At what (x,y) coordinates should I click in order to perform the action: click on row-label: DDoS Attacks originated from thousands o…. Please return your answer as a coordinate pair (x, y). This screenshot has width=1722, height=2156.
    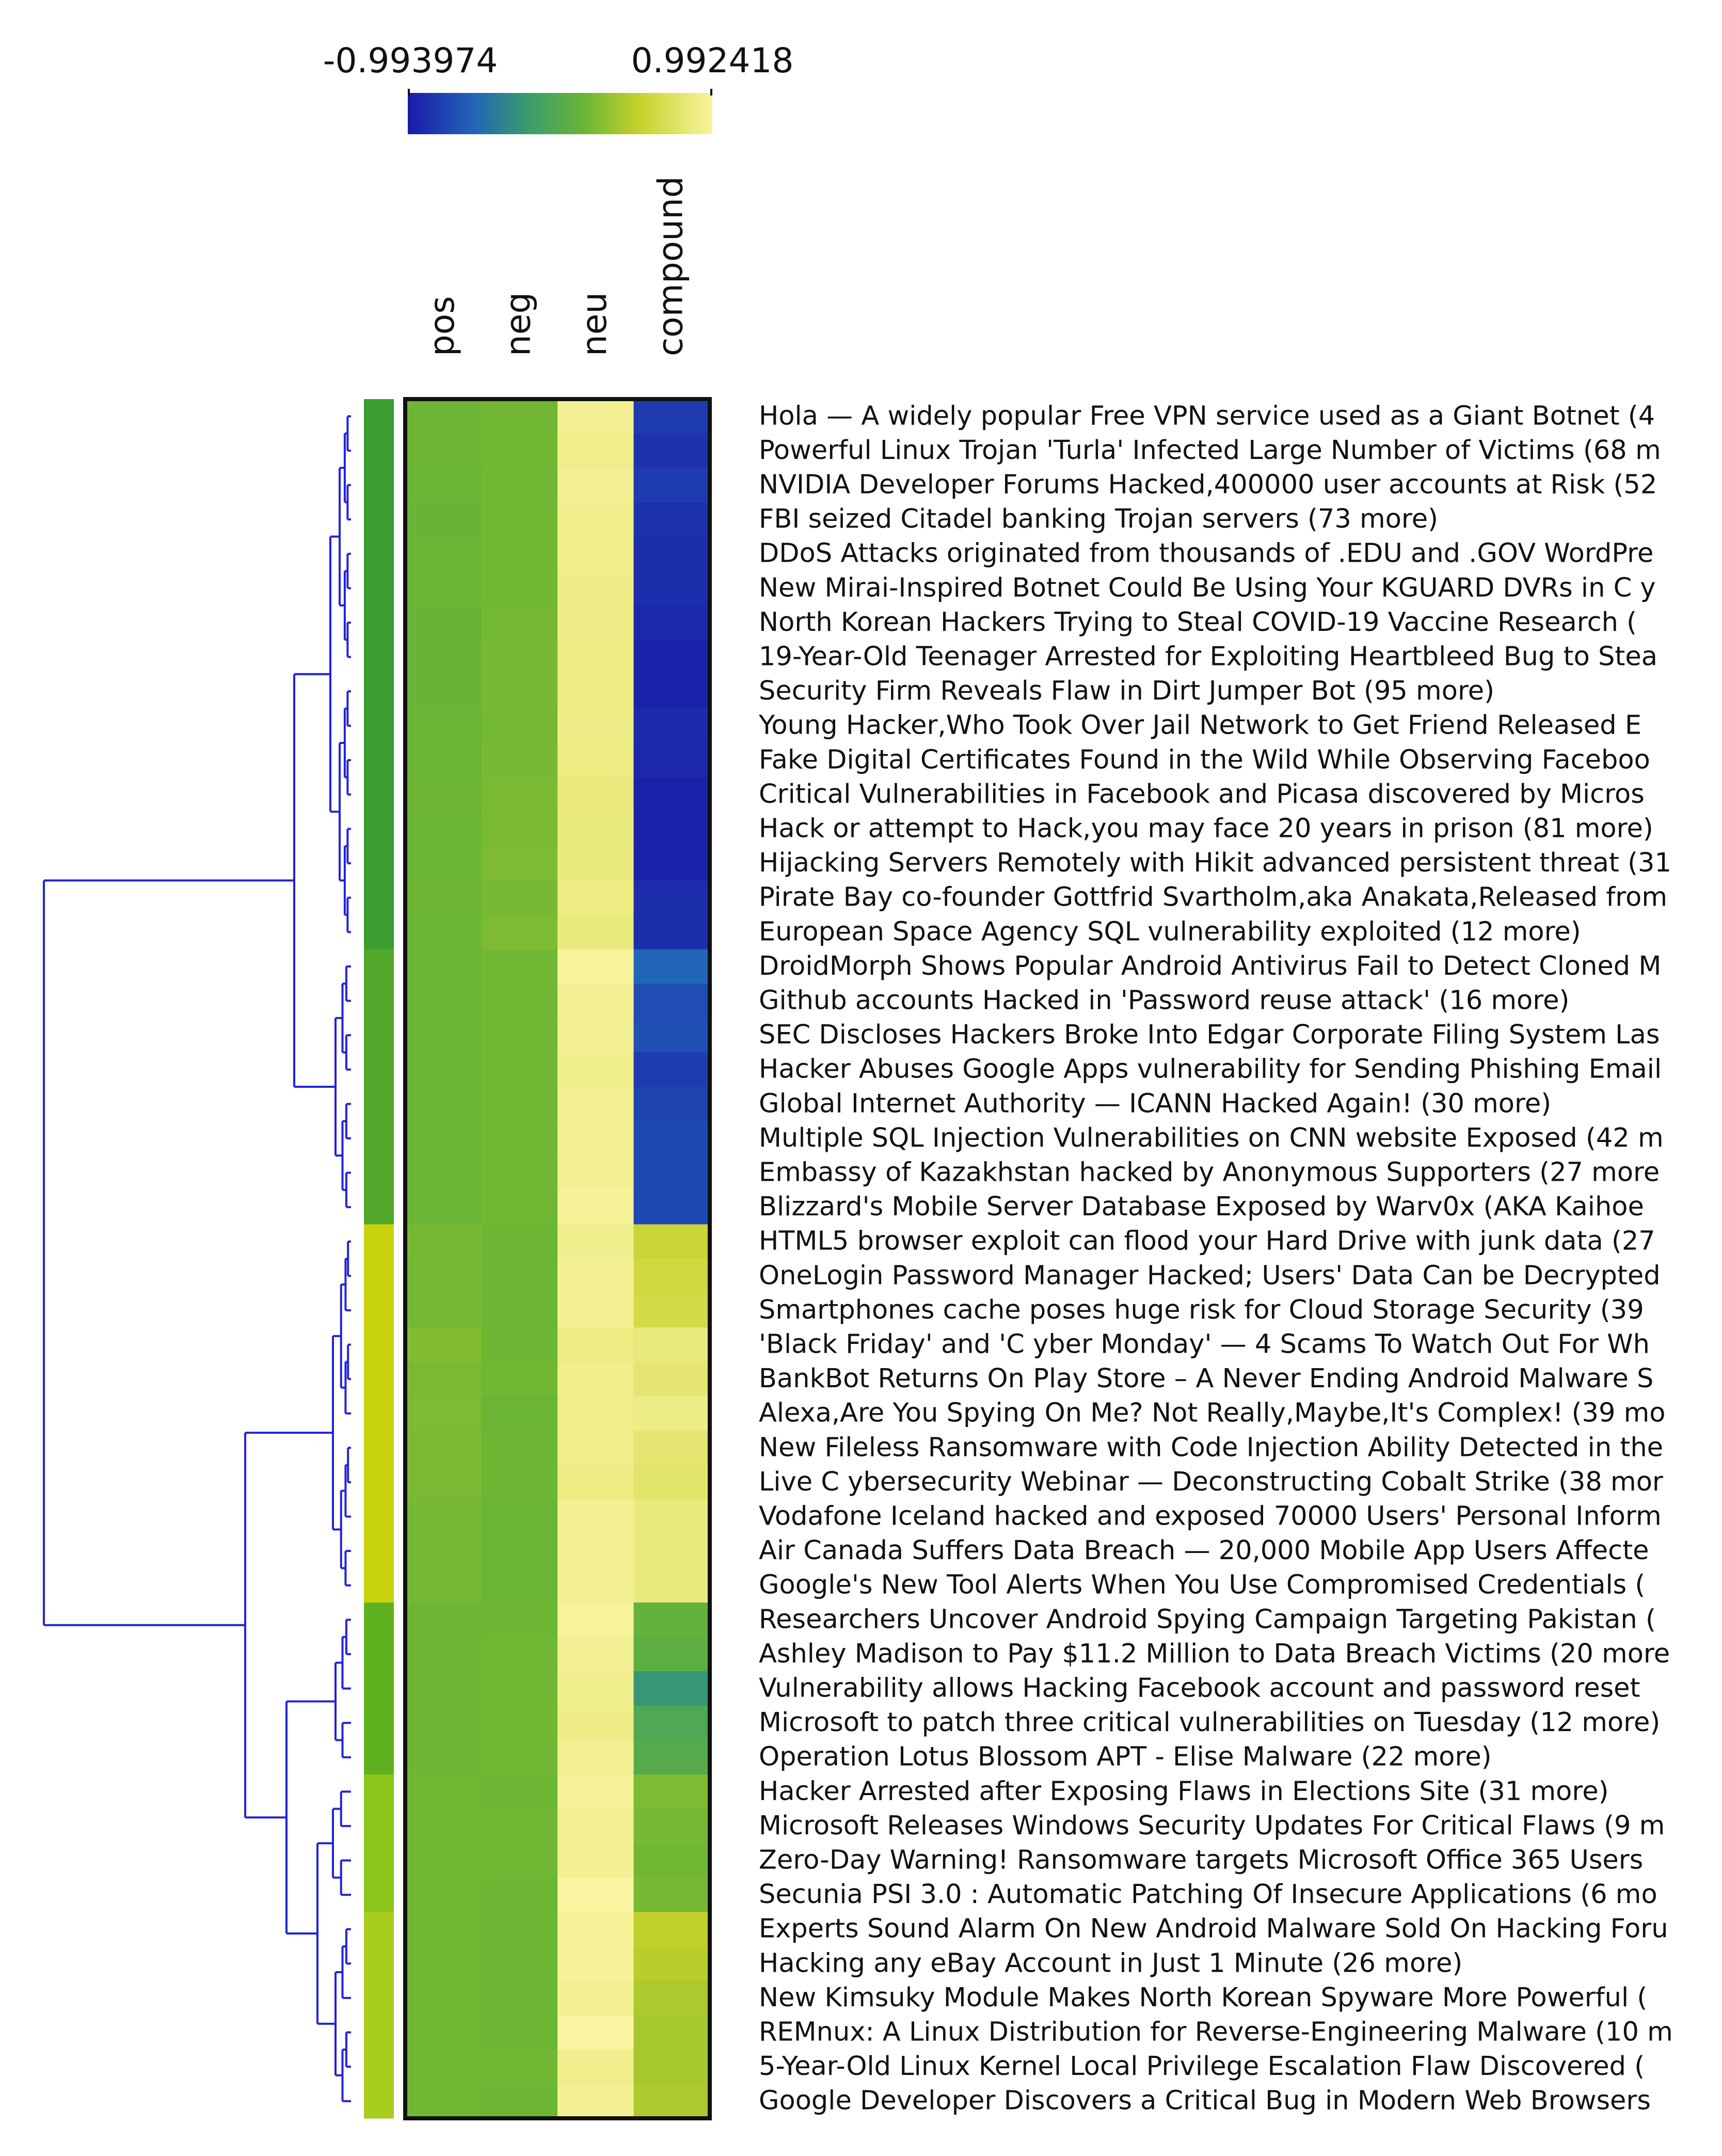
    Looking at the image, I should click on (1206, 553).